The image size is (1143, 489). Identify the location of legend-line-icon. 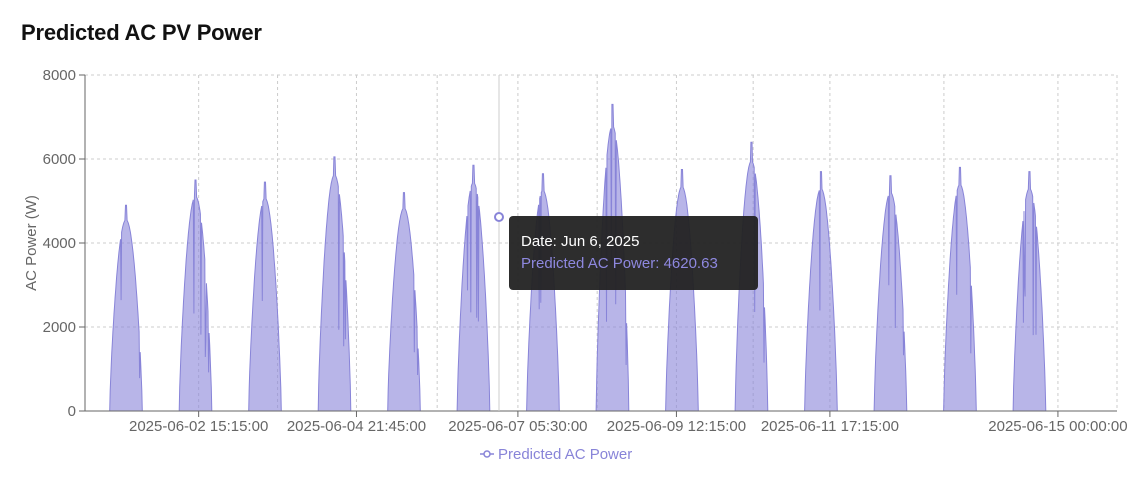
(487, 454).